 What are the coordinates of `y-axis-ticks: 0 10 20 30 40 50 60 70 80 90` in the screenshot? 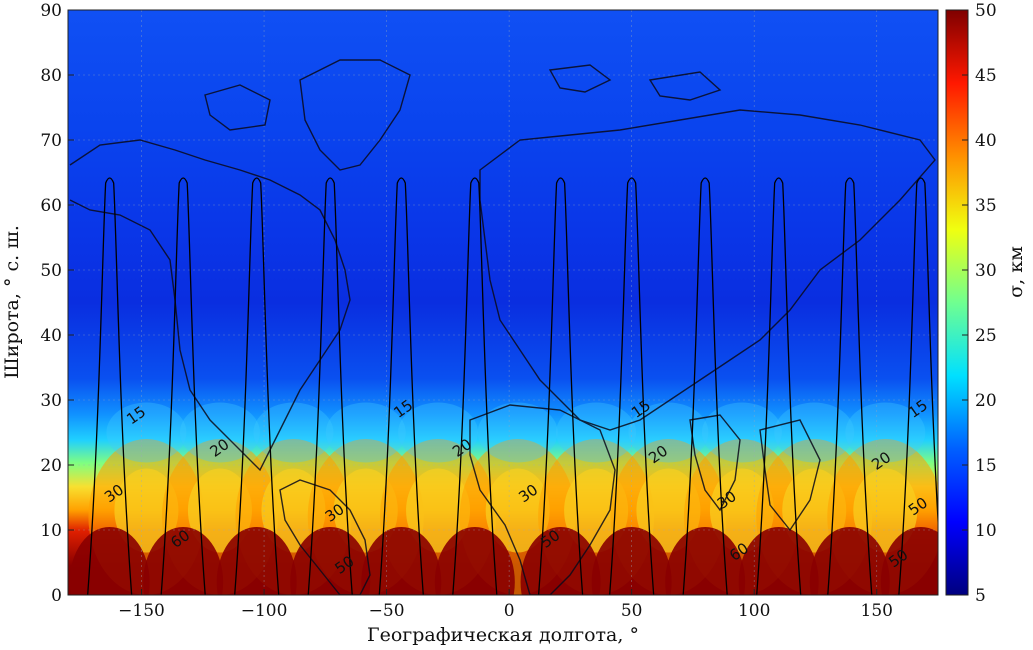 It's located at (57, 303).